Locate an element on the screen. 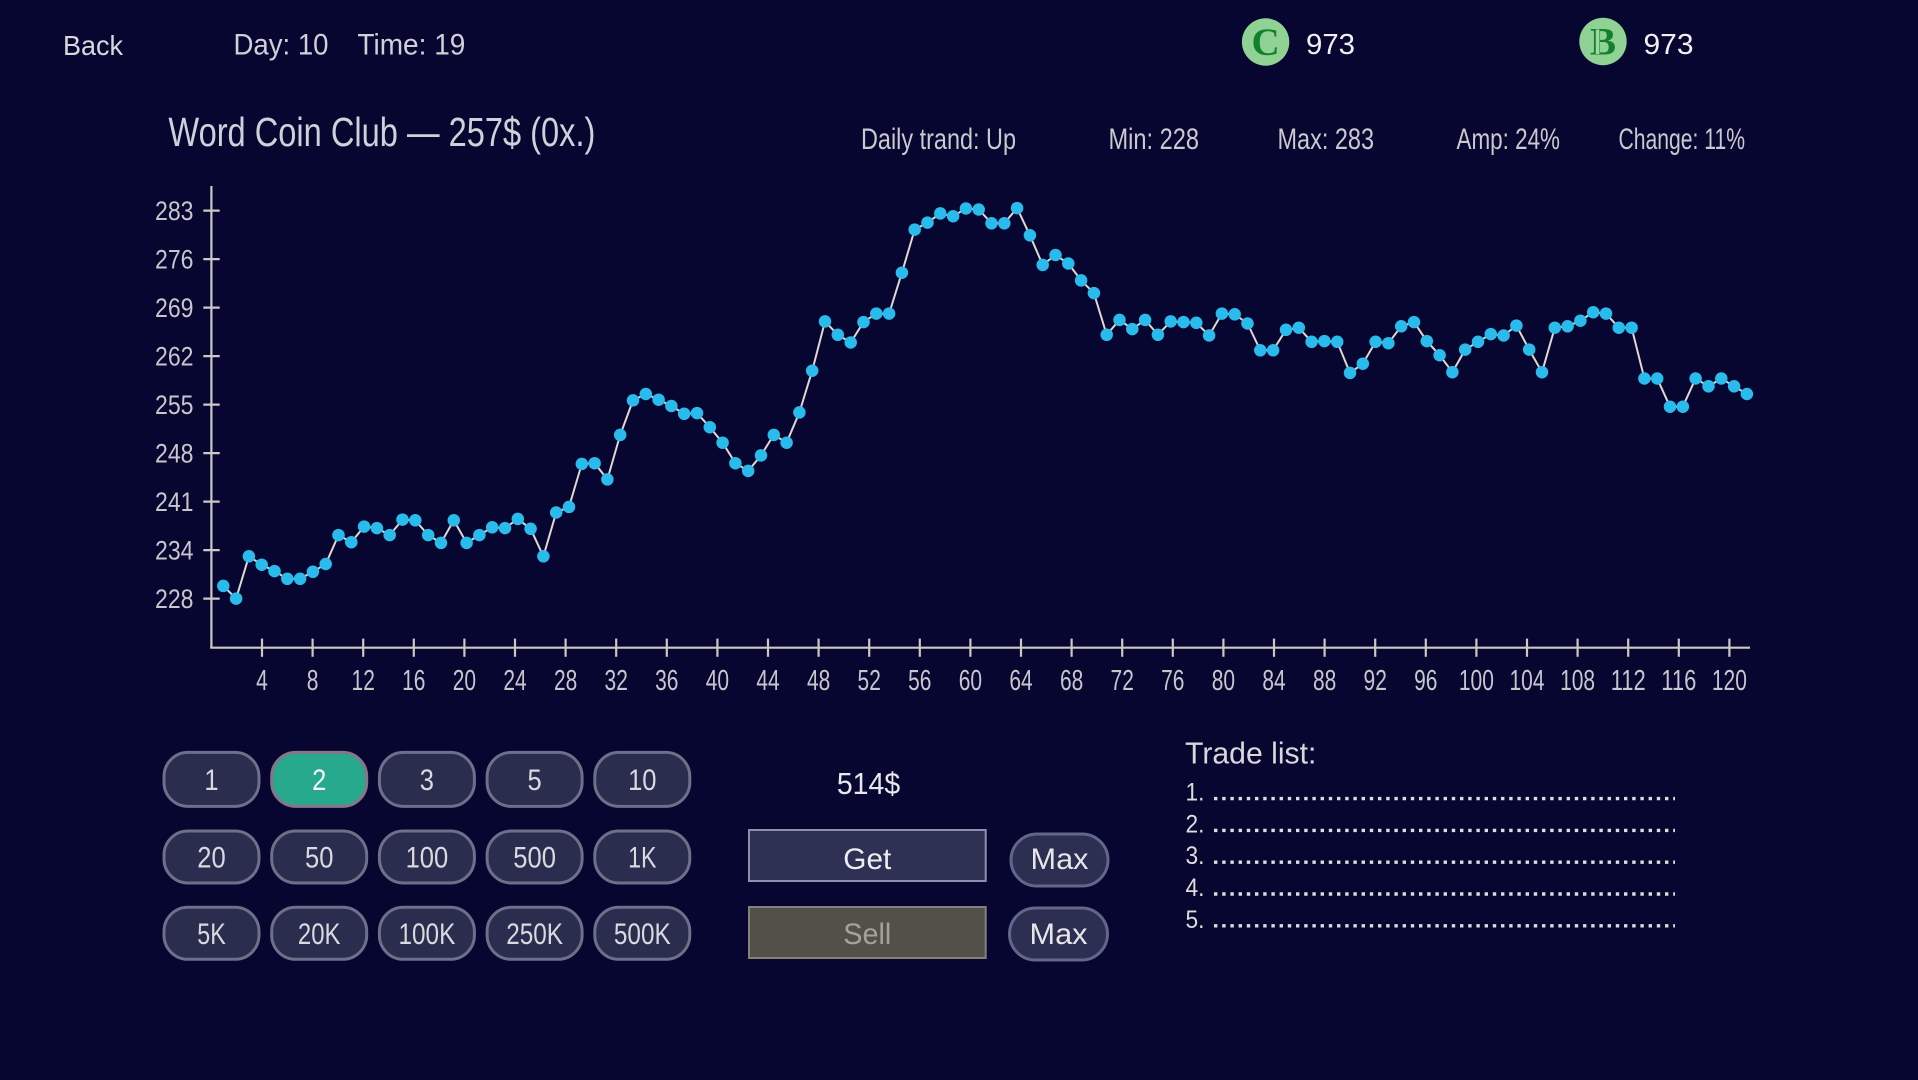 The width and height of the screenshot is (1918, 1080). svg-text: 36 is located at coordinates (666, 681).